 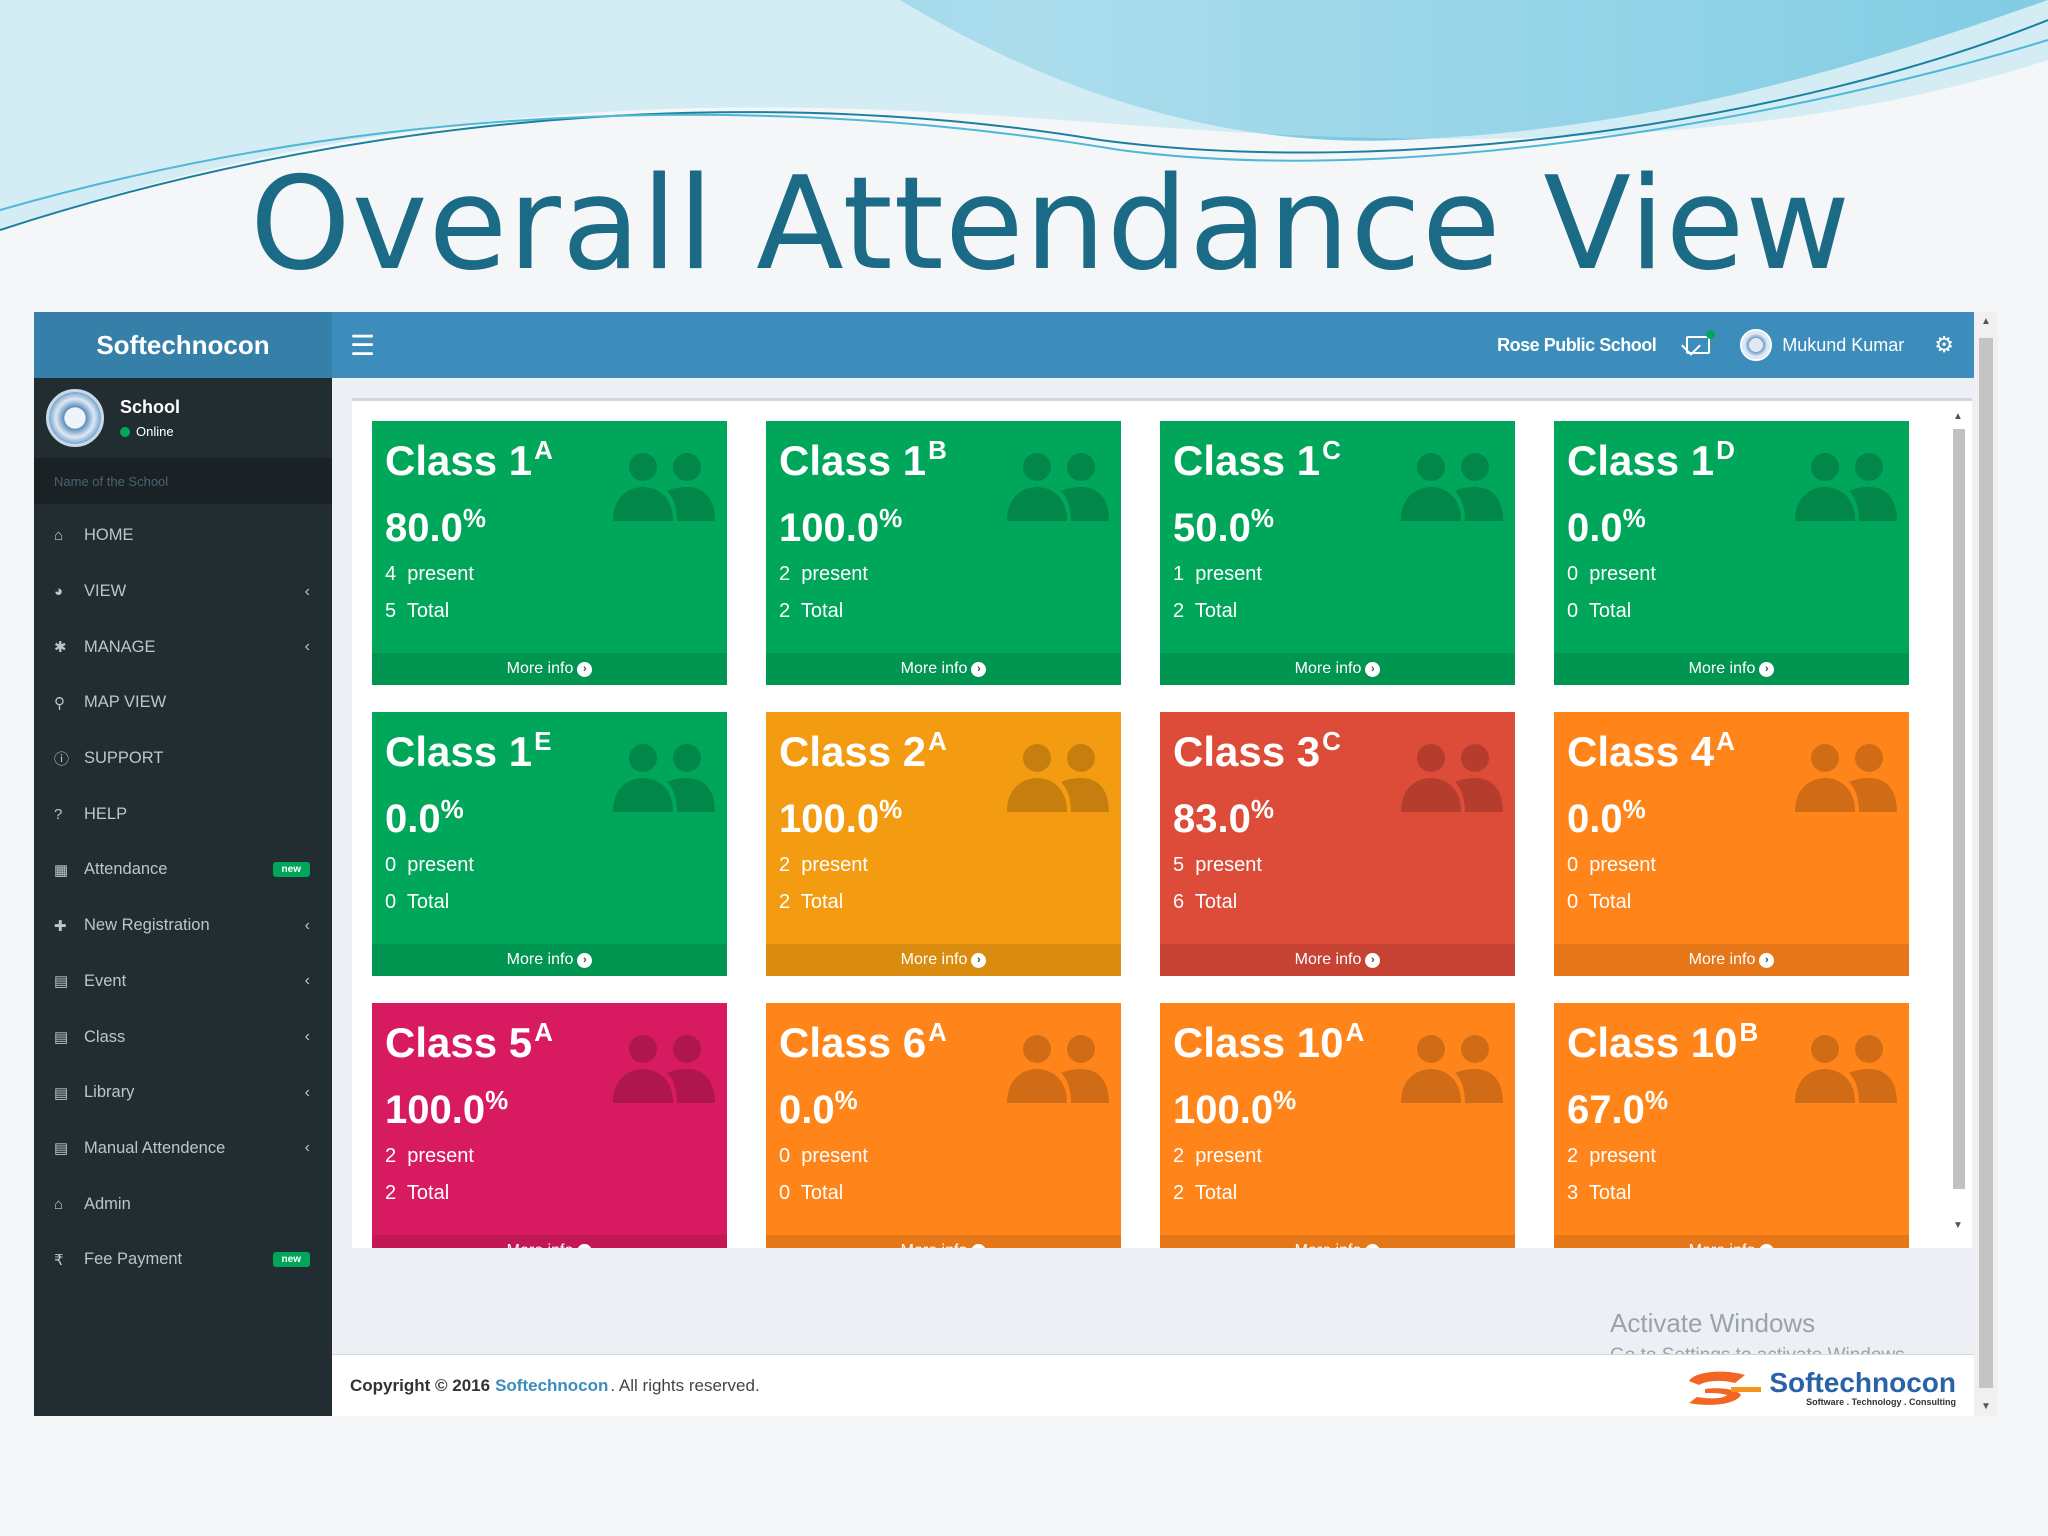 What do you see at coordinates (60, 926) in the screenshot?
I see `plus-icon: ✚` at bounding box center [60, 926].